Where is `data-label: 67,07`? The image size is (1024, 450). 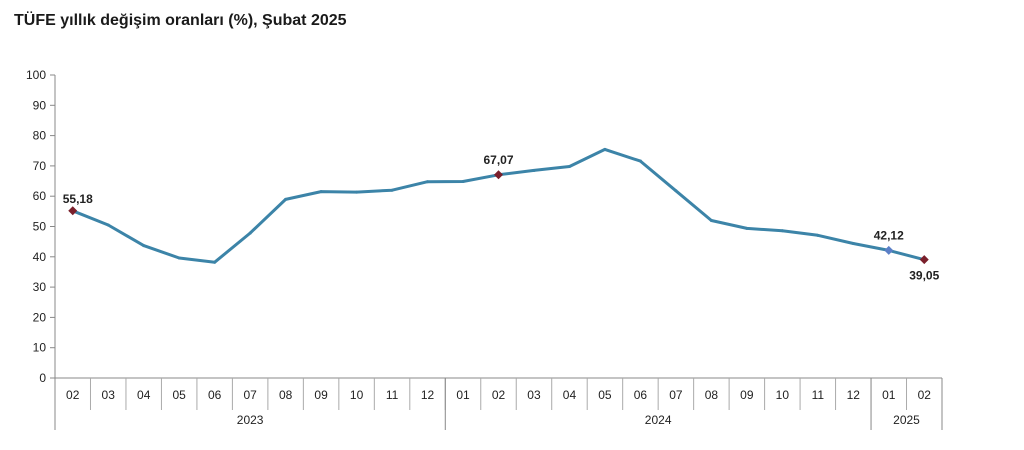 data-label: 67,07 is located at coordinates (498, 160).